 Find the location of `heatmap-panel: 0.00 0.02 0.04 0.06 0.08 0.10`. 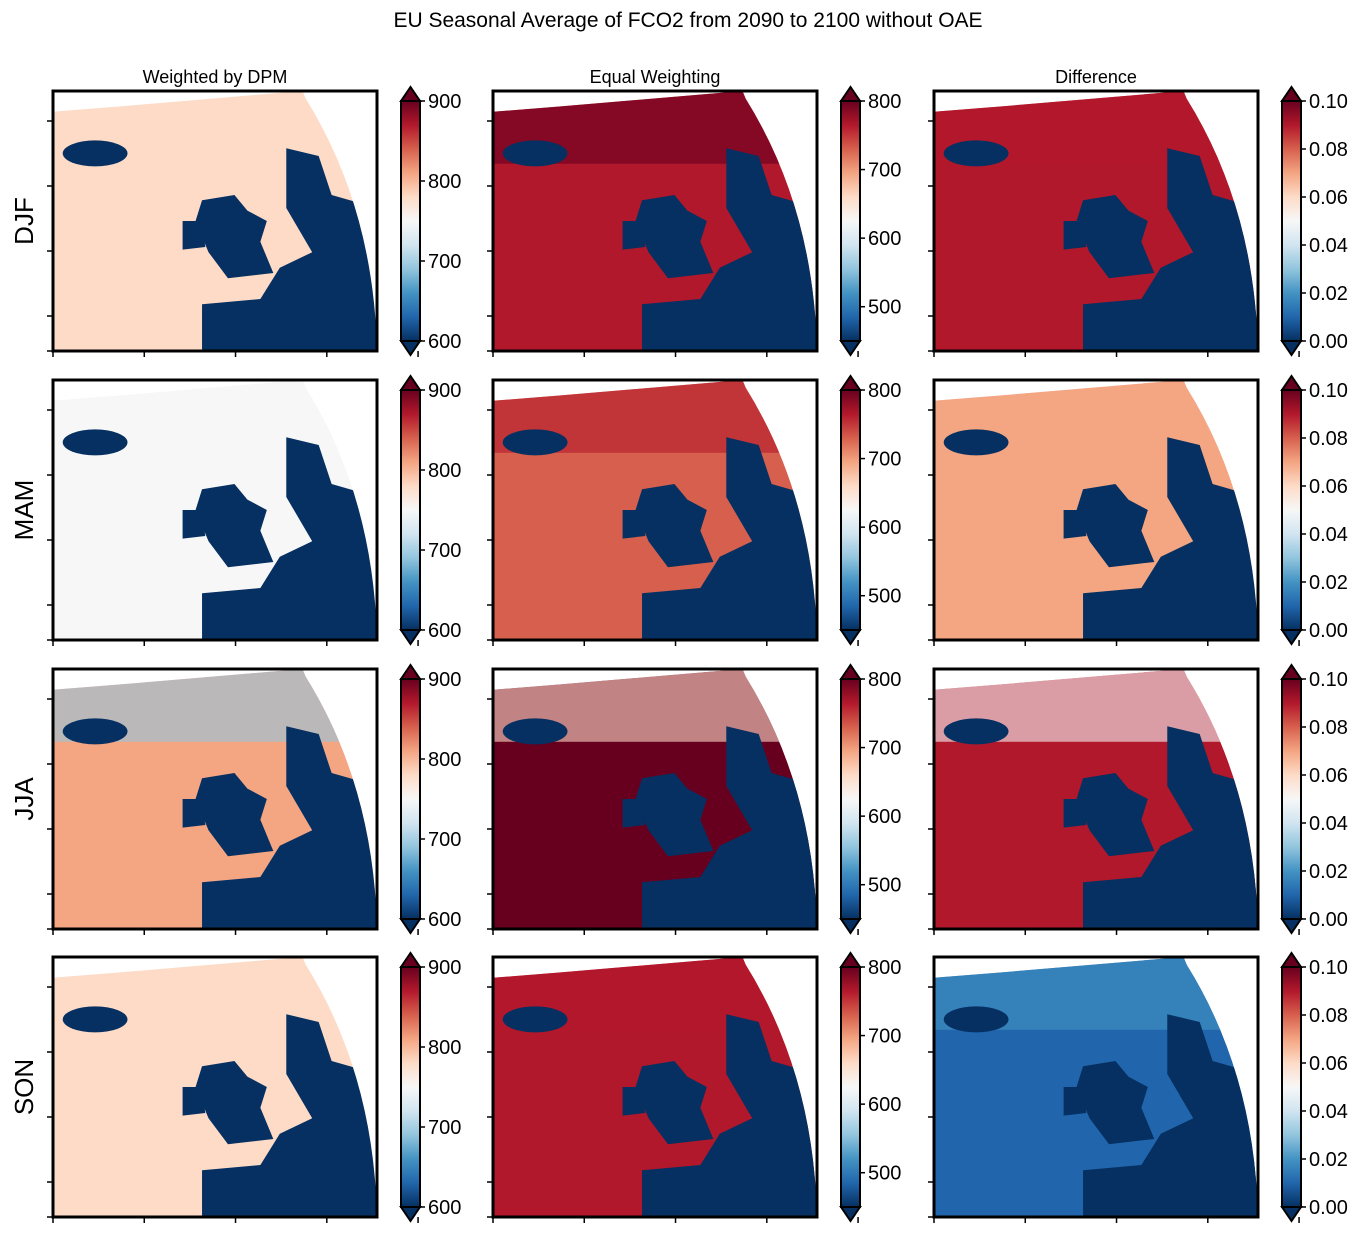

heatmap-panel: 0.00 0.02 0.04 0.06 0.08 0.10 is located at coordinates (1138, 1087).